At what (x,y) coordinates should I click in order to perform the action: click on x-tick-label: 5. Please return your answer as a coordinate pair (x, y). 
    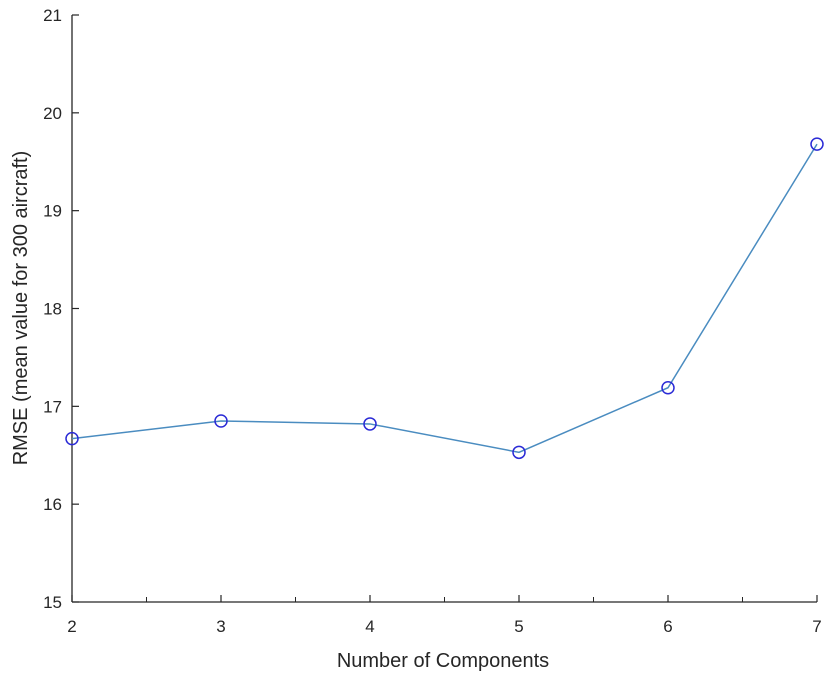
    Looking at the image, I should click on (518, 626).